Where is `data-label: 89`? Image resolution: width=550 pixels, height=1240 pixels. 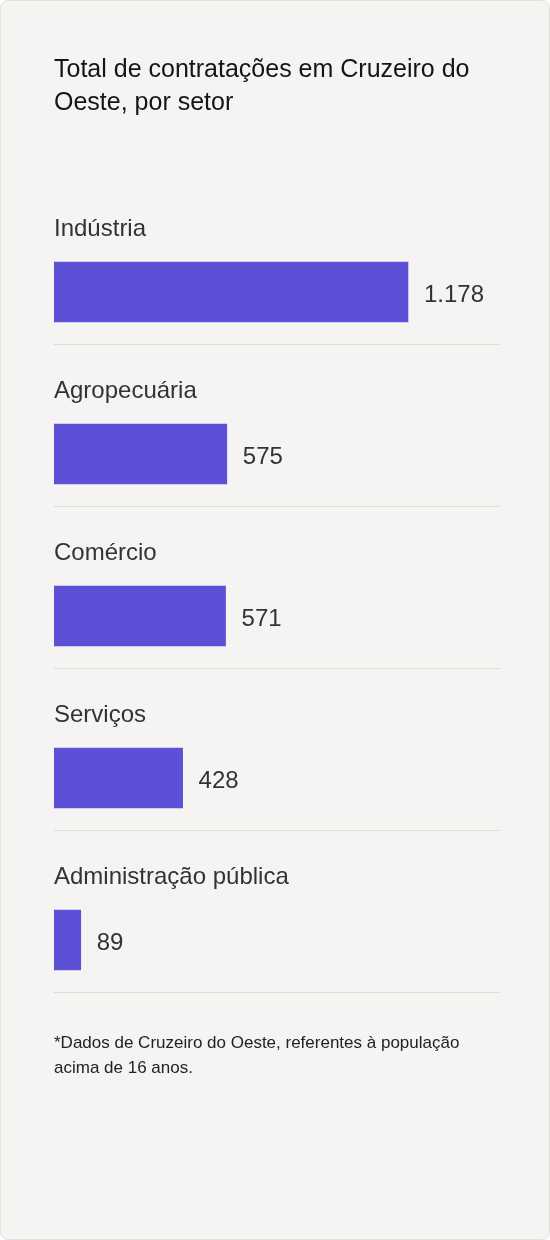 data-label: 89 is located at coordinates (110, 941).